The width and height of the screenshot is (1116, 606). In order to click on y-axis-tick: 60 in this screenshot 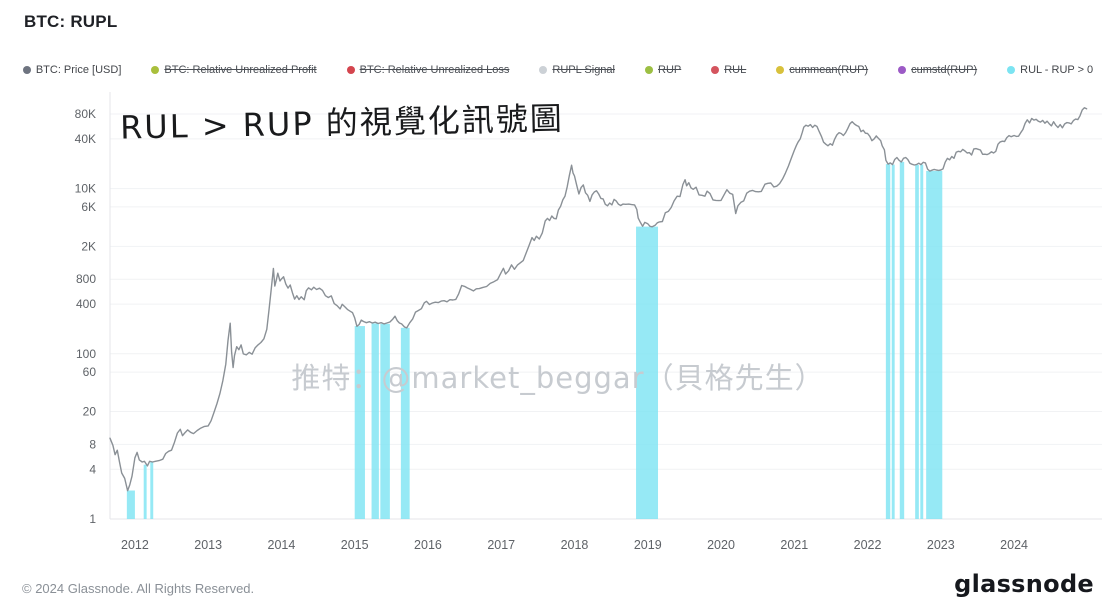, I will do `click(90, 372)`.